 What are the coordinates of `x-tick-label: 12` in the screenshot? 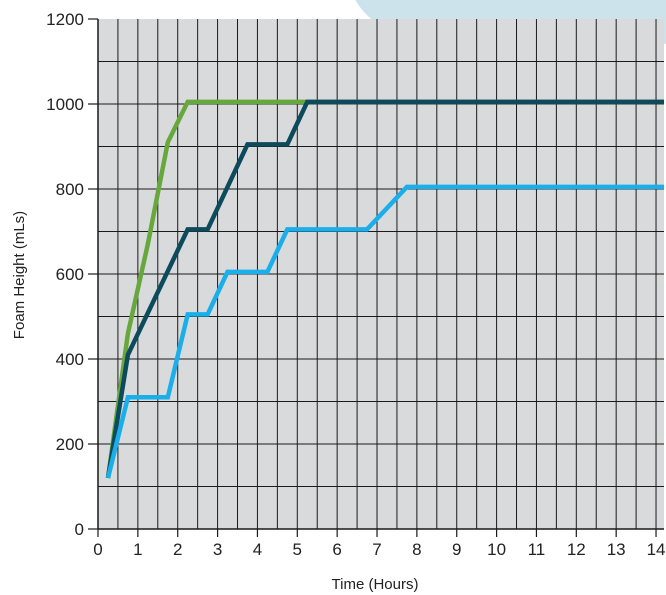 It's located at (576, 549).